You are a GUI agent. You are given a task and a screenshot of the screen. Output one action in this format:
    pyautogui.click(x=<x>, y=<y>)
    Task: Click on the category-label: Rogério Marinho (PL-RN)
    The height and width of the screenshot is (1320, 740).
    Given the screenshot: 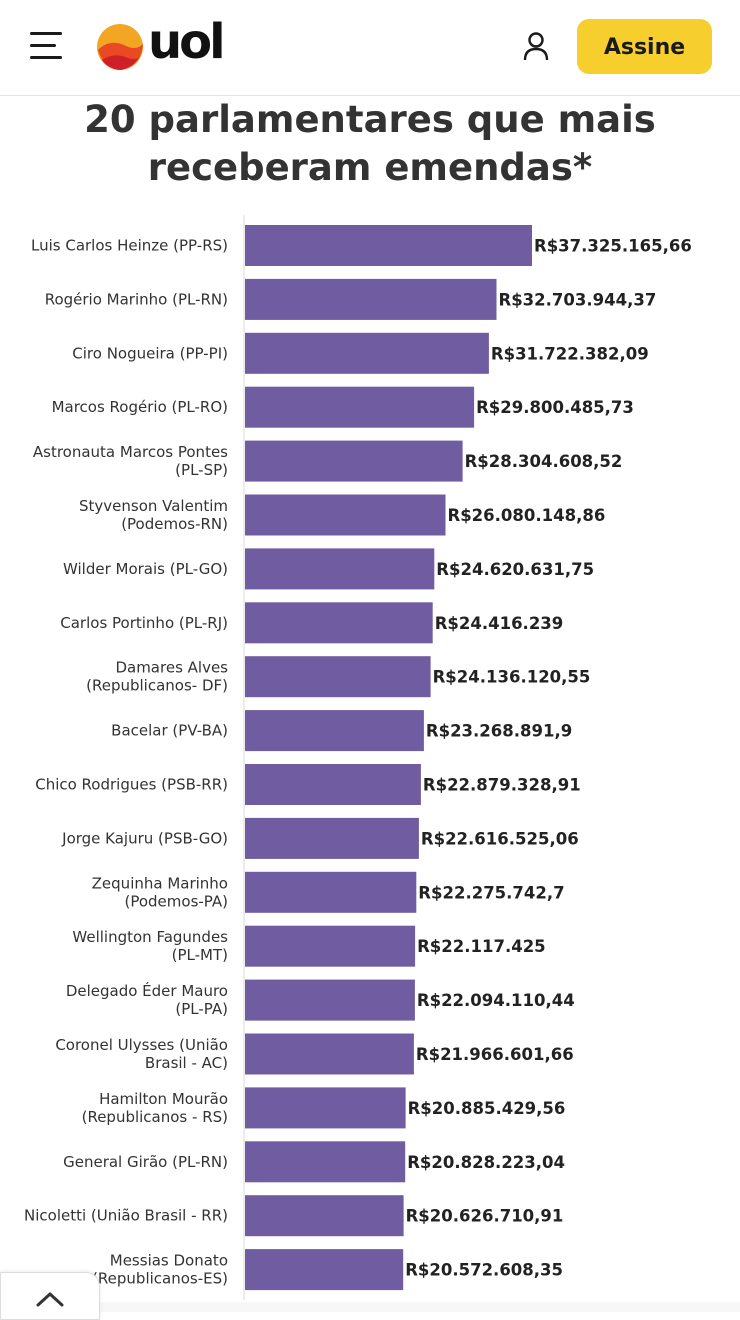 What is the action you would take?
    pyautogui.click(x=136, y=299)
    